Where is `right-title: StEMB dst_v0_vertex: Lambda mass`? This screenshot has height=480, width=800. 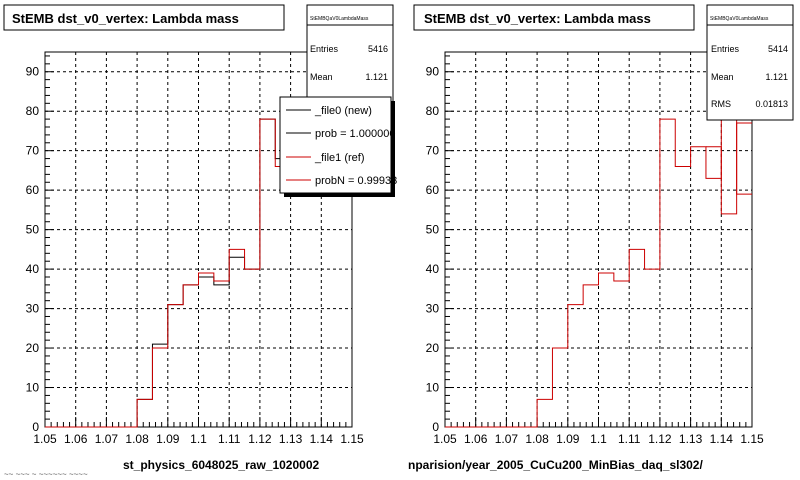 right-title: StEMB dst_v0_vertex: Lambda mass is located at coordinates (537, 18).